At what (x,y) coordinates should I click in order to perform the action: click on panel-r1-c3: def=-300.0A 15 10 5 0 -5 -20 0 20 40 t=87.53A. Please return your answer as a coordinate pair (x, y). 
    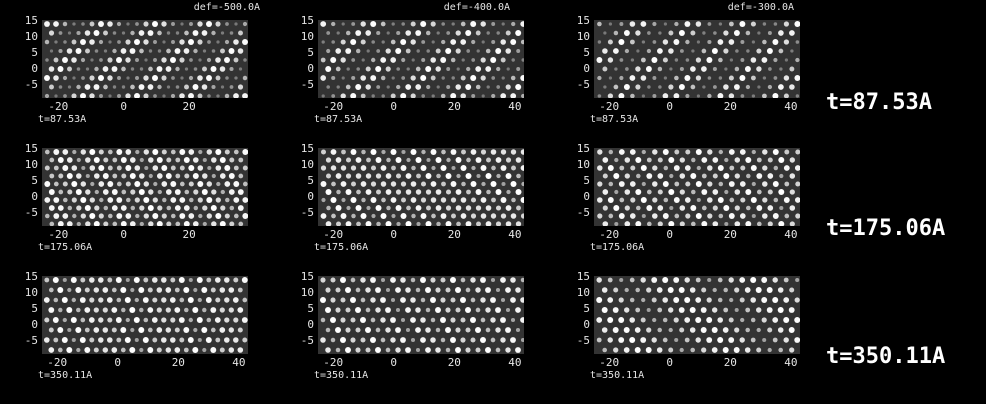
    Looking at the image, I should click on (704, 75).